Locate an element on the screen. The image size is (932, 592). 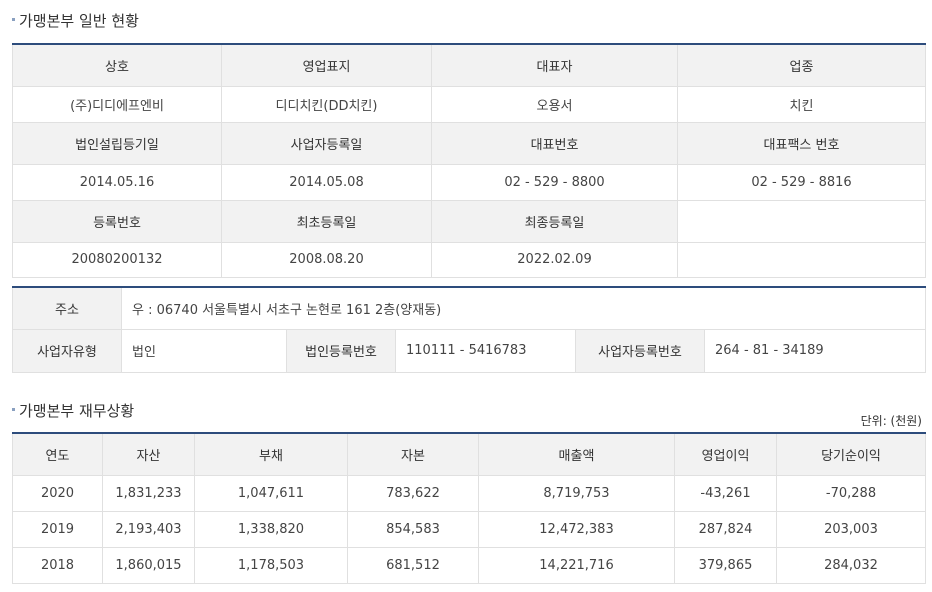
table-cell: 284,032 is located at coordinates (851, 565).